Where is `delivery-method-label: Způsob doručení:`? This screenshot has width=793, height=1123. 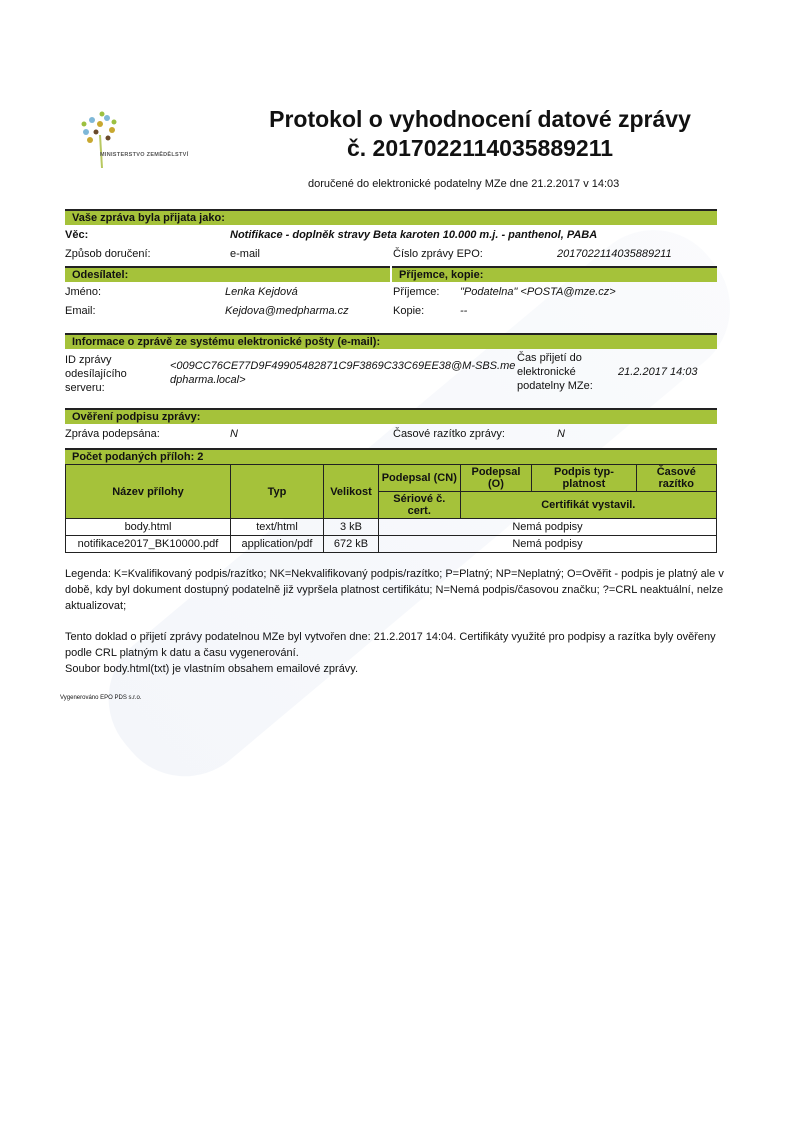 delivery-method-label: Způsob doručení: is located at coordinates (108, 254).